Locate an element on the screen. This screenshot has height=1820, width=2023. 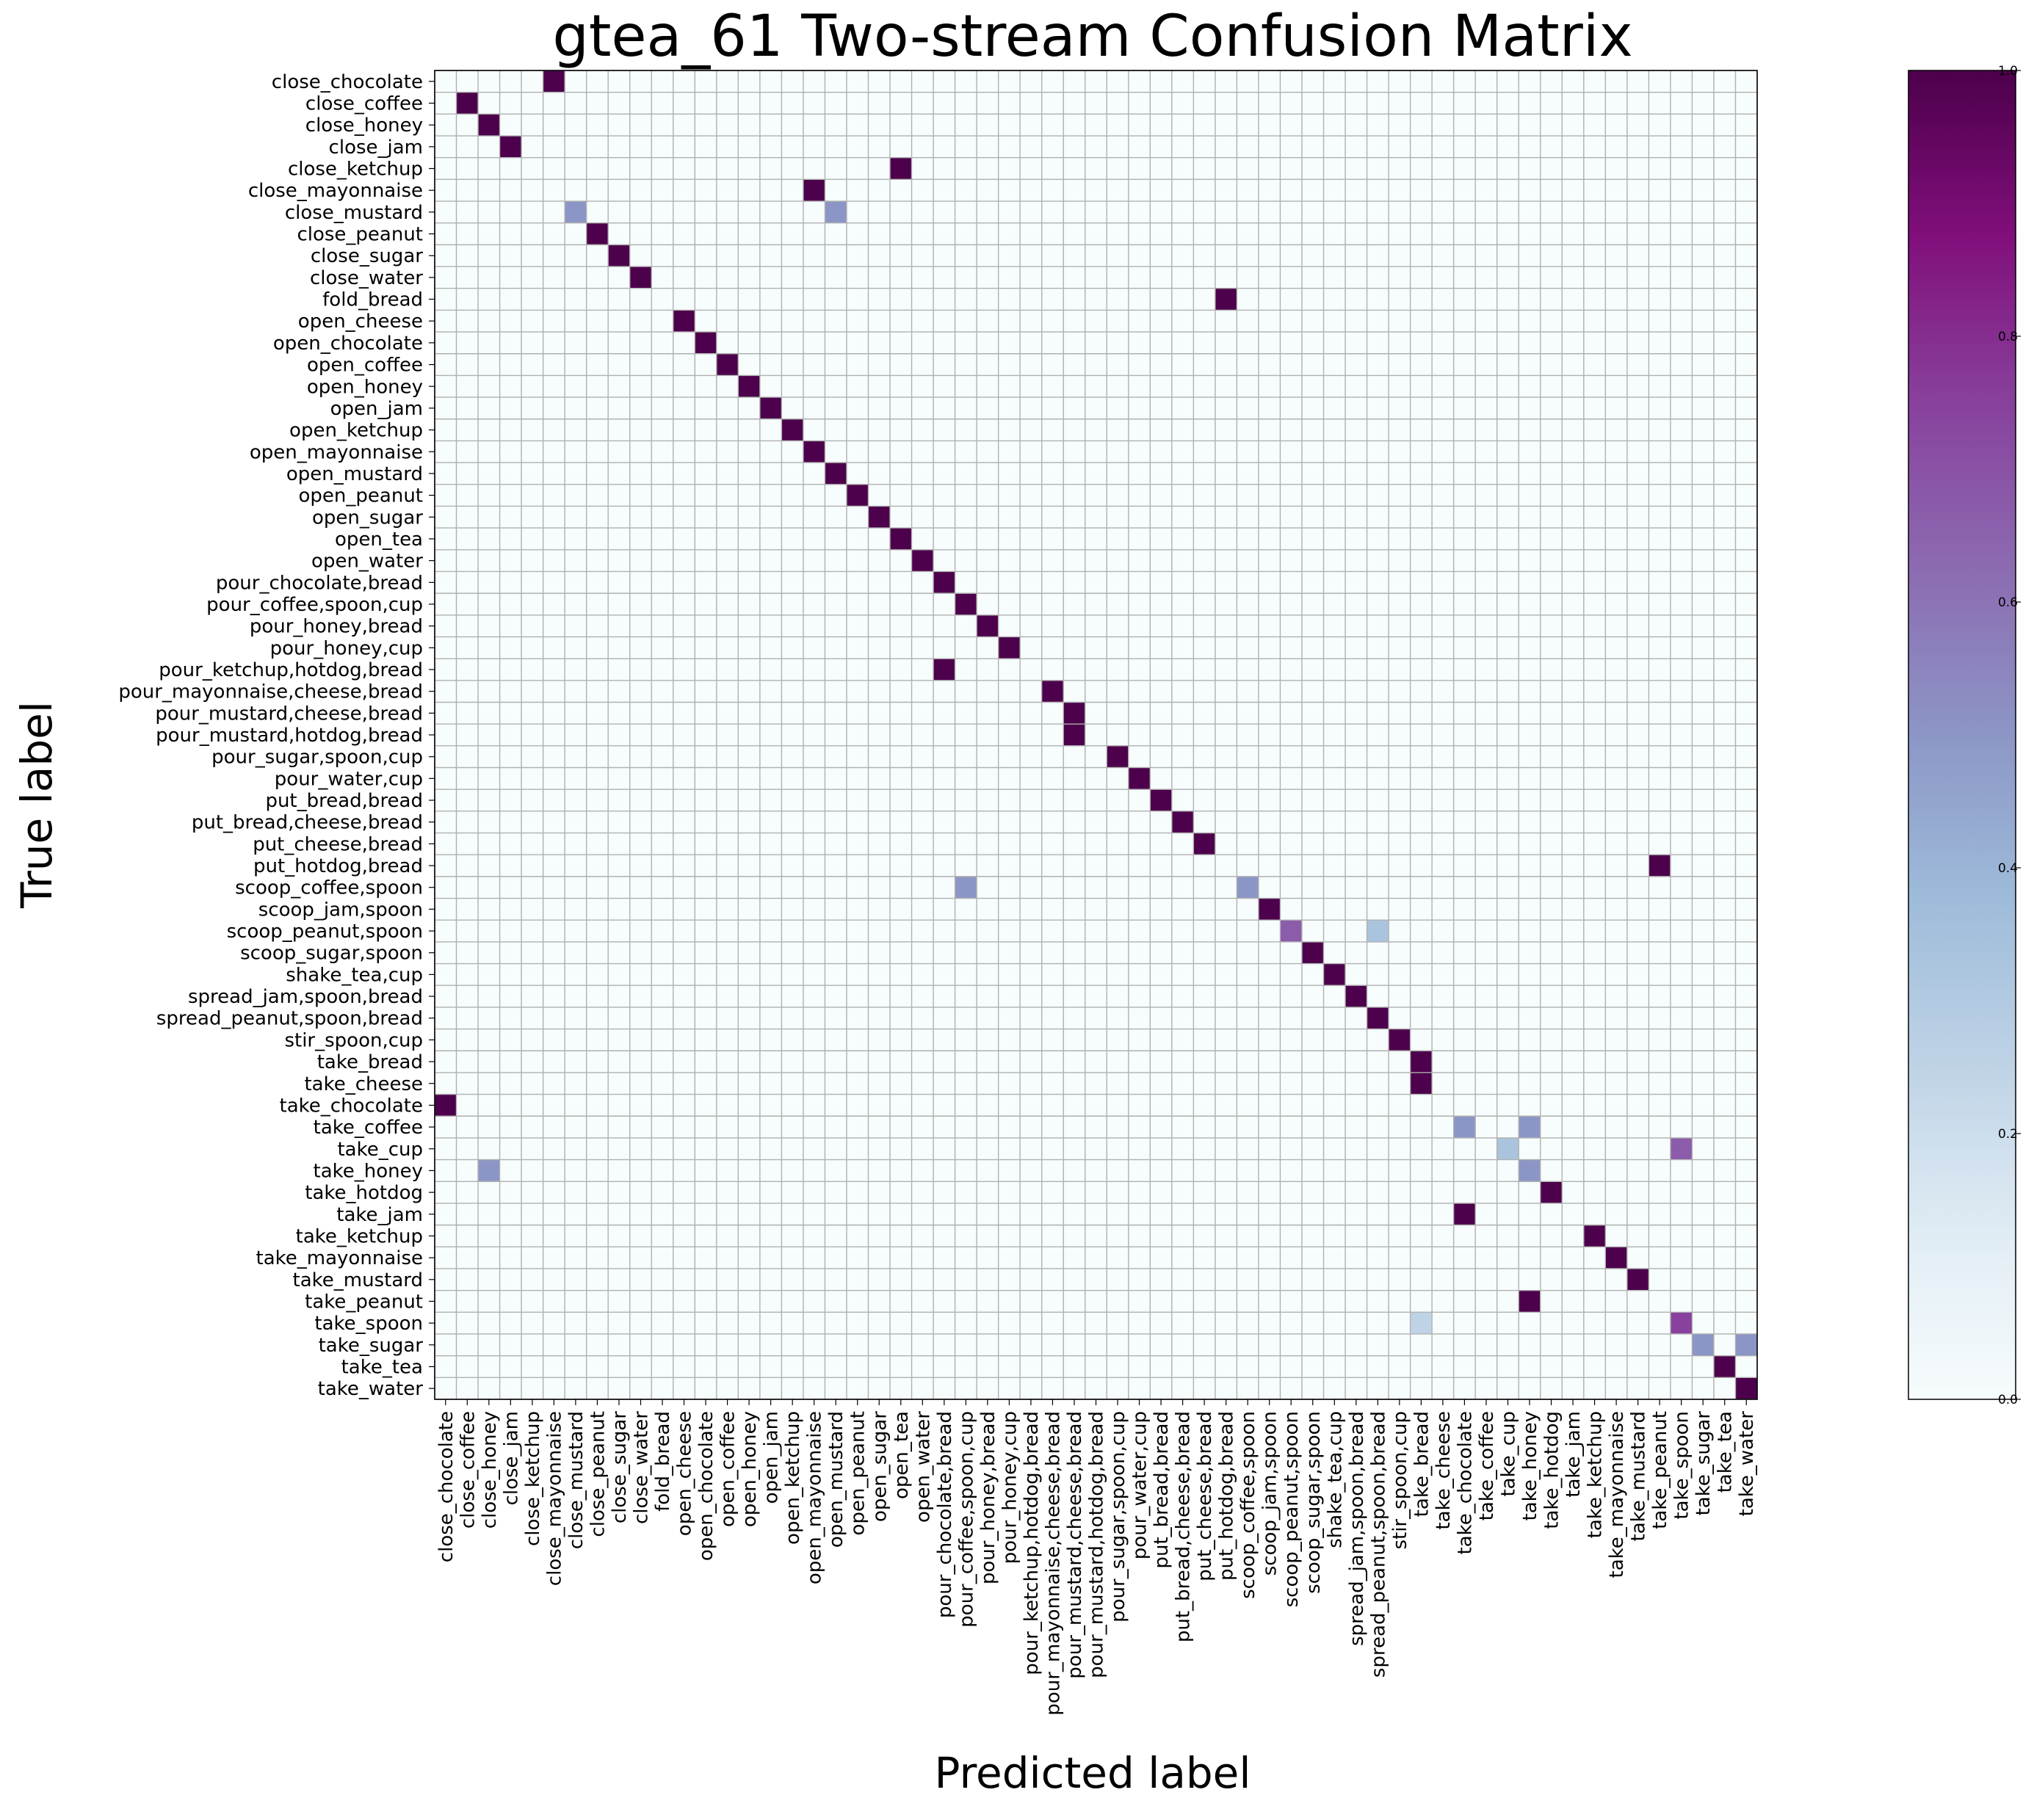
x-tick-label: take_spoon is located at coordinates (1682, 1465).